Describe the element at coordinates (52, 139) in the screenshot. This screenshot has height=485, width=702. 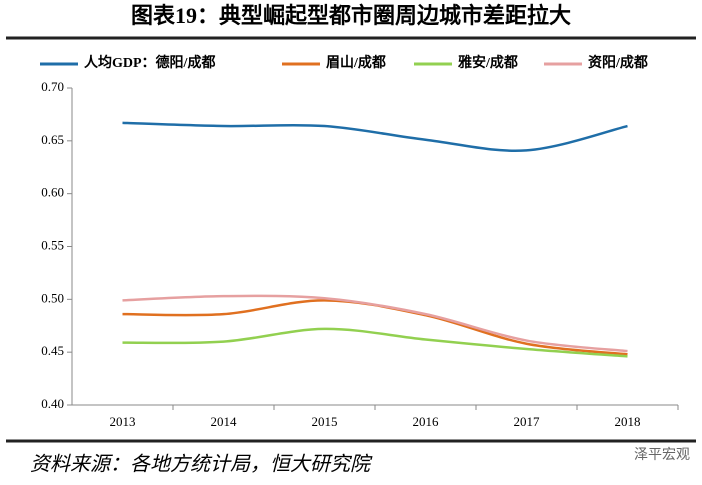
I see `y-tick-label: 0.65` at that location.